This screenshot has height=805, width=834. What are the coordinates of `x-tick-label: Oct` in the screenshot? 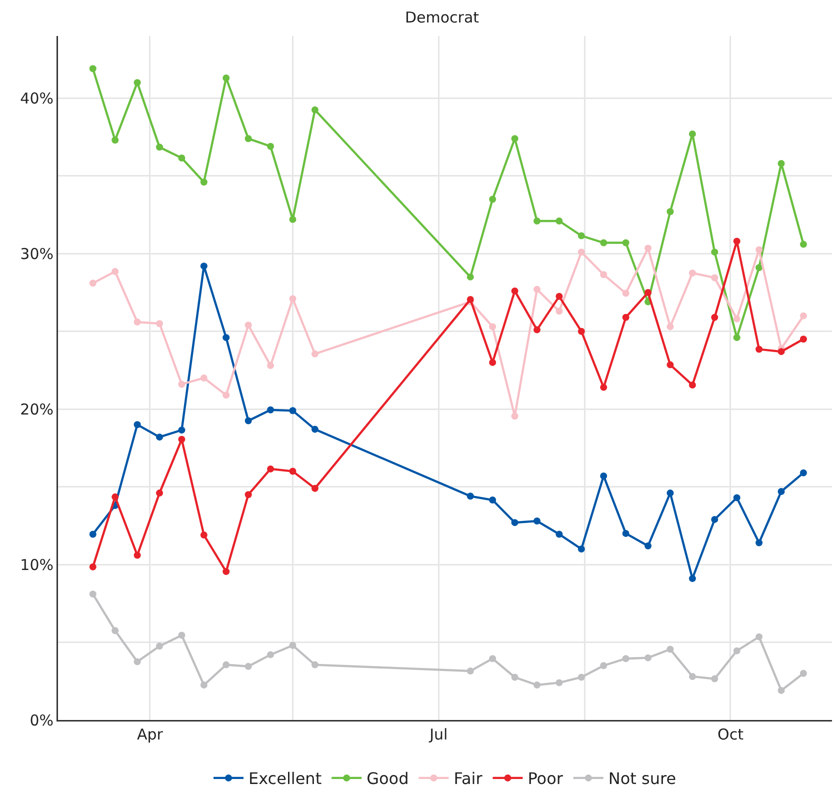 It's located at (731, 735).